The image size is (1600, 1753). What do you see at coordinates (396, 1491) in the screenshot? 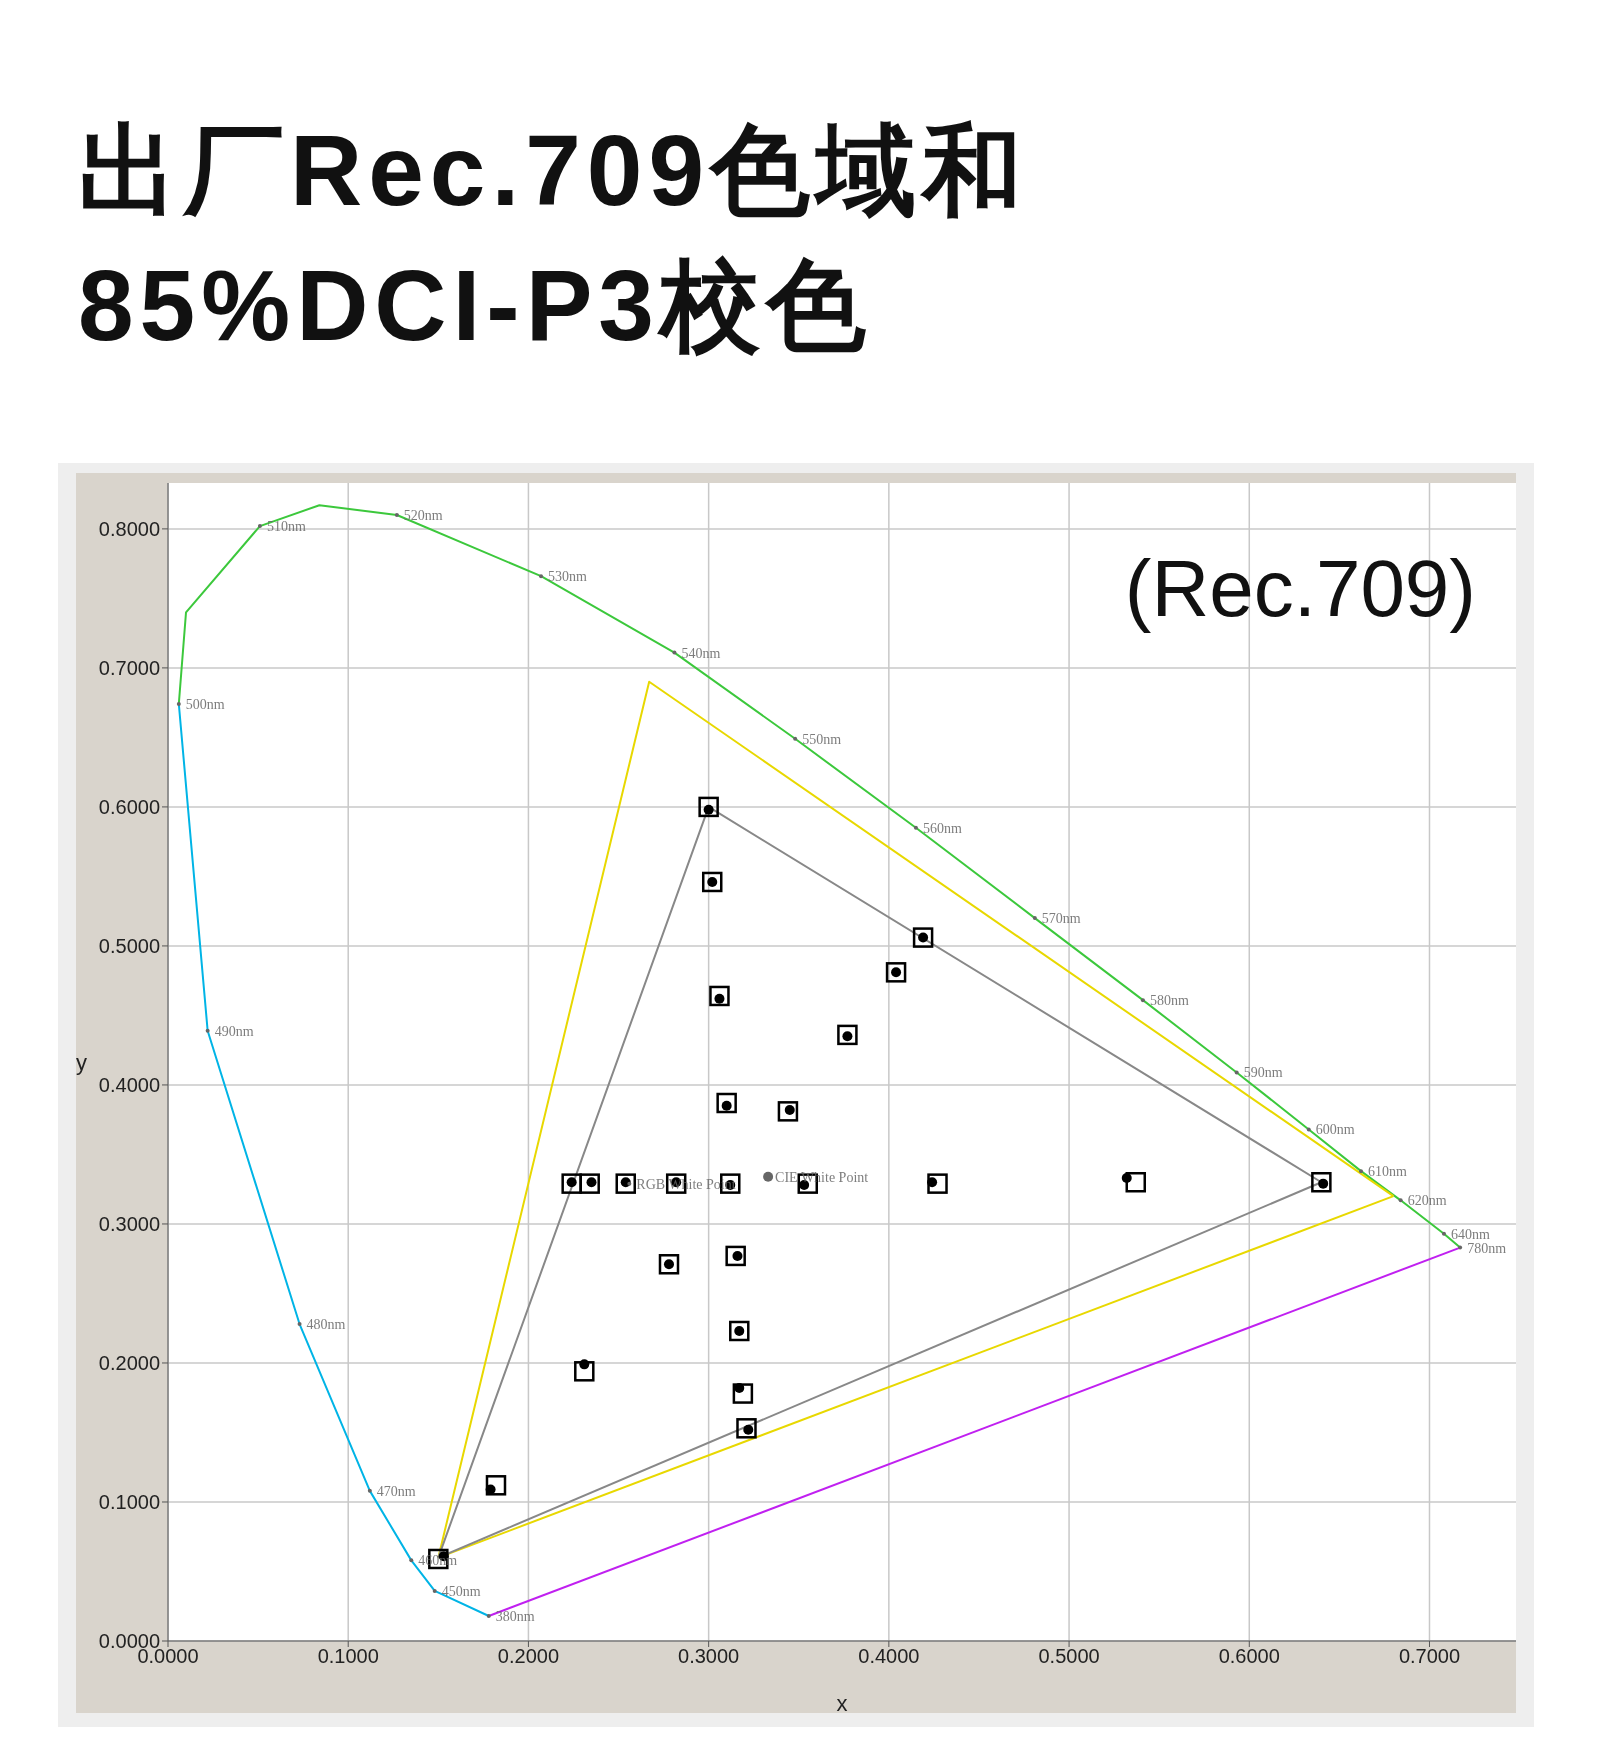
I see `annotation: 470nm` at bounding box center [396, 1491].